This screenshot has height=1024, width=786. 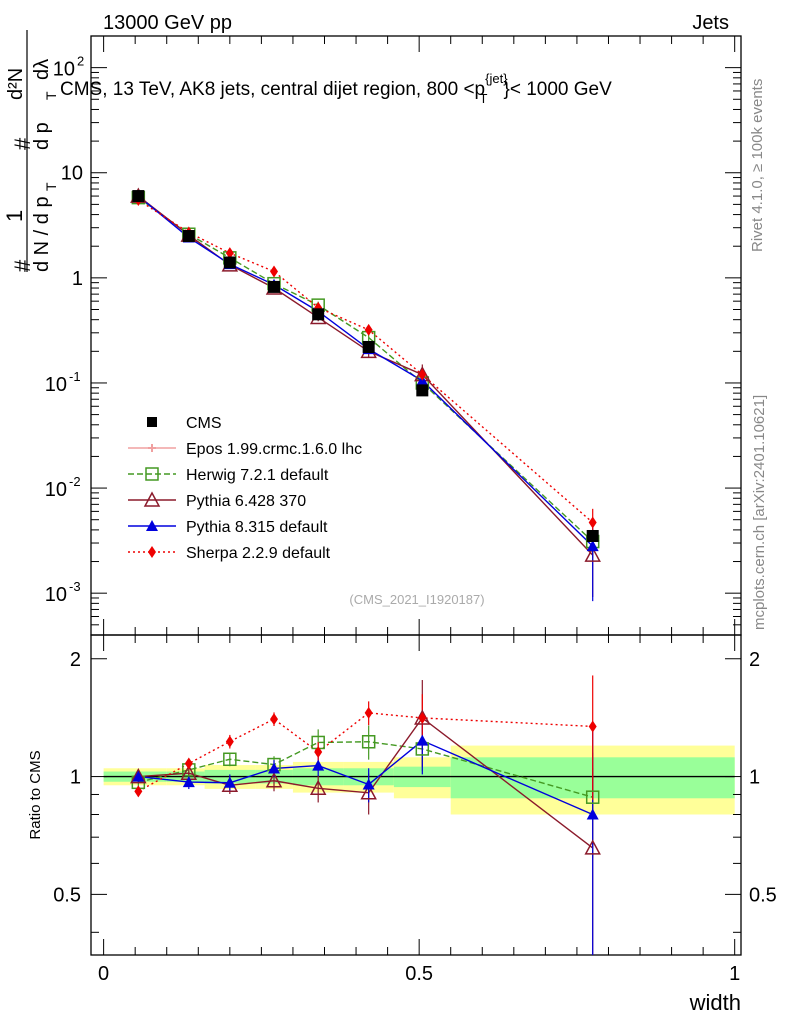 I want to click on ylabel-d2n: d²N, so click(x=16, y=84).